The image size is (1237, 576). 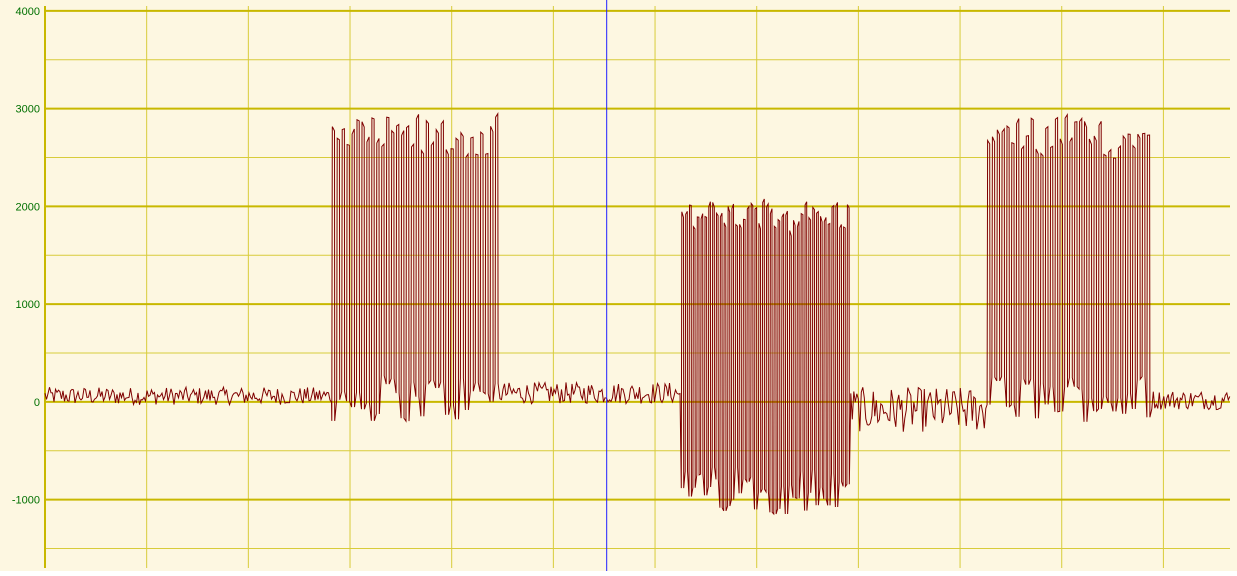 What do you see at coordinates (28, 305) in the screenshot?
I see `y-tick-label: 1000` at bounding box center [28, 305].